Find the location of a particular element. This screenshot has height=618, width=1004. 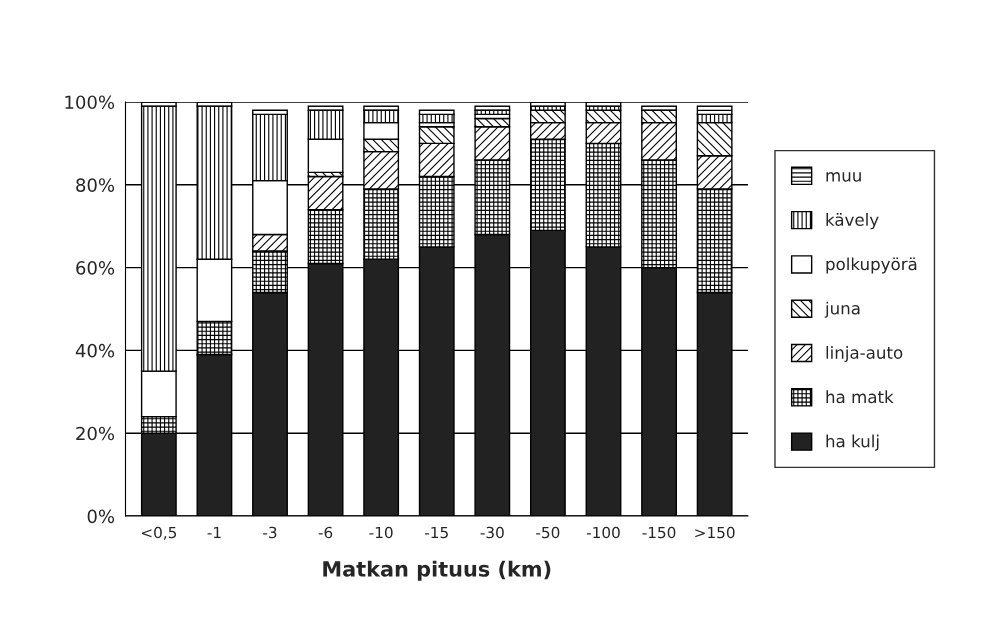

x-tick-label: -30 is located at coordinates (492, 532).